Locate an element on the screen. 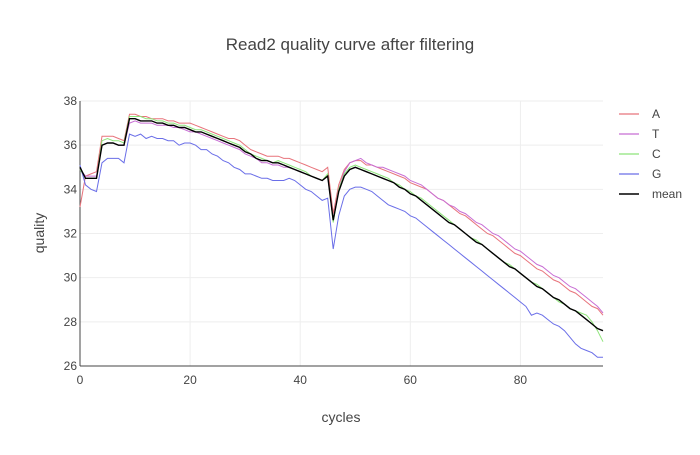 The image size is (700, 455). y-tick-label: 26 is located at coordinates (71, 366).